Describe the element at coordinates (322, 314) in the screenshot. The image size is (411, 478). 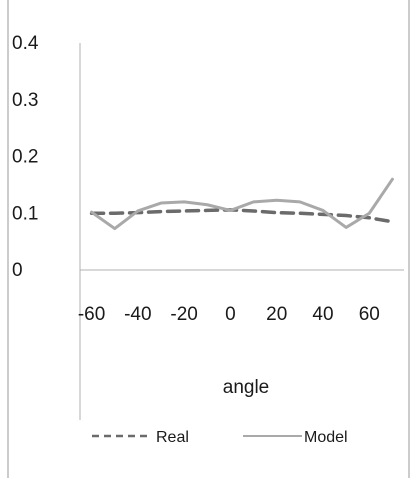
I see `x-tick-label: 40` at that location.